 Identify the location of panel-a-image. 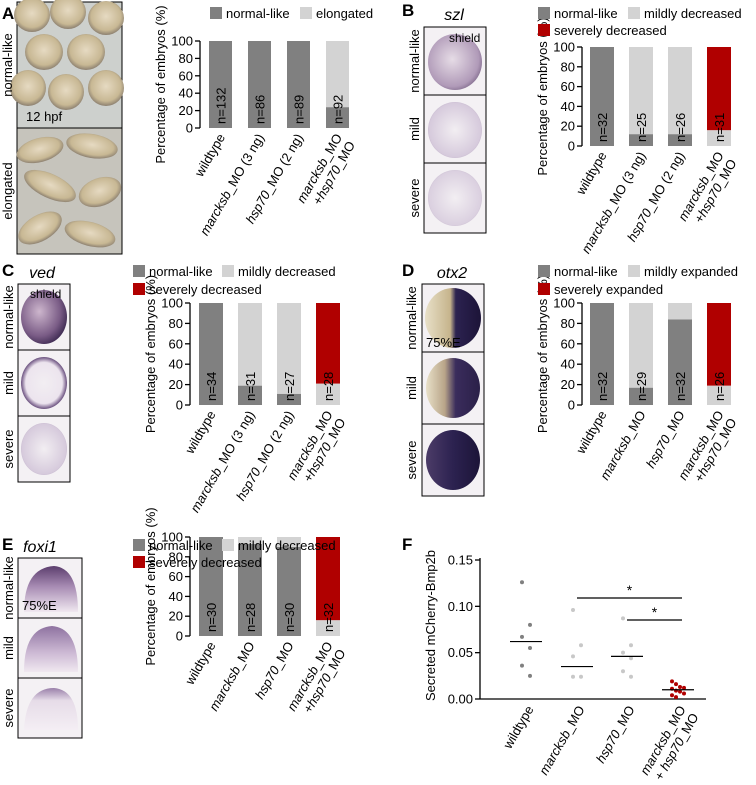
(67, 127).